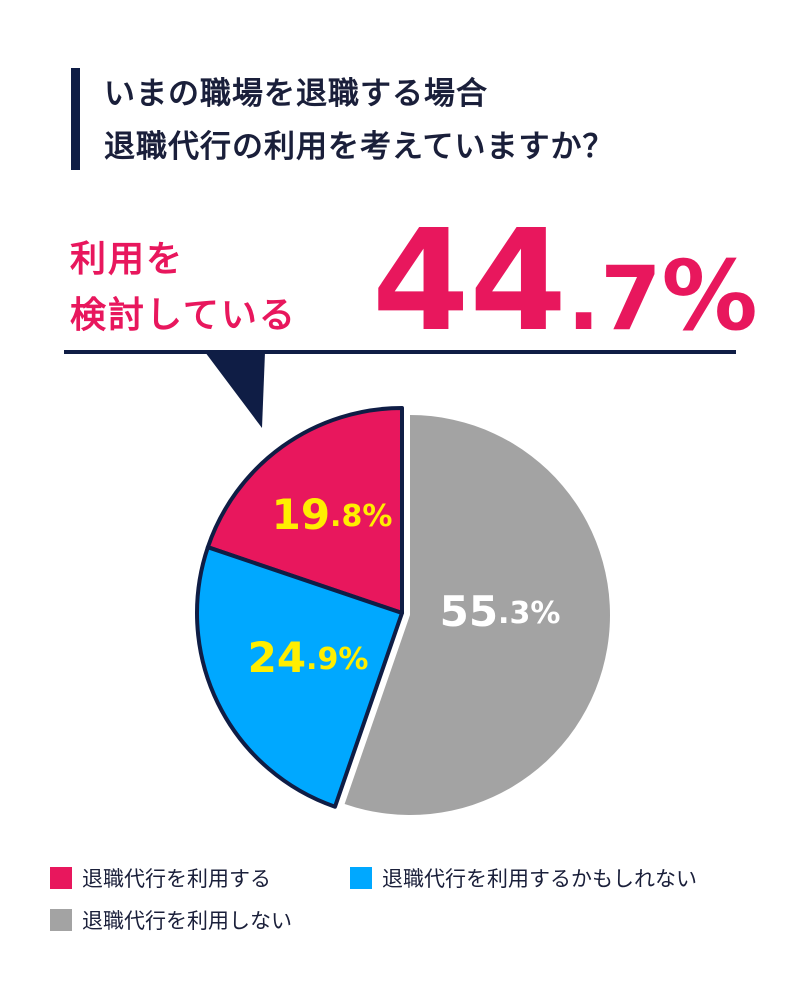 Image resolution: width=800 pixels, height=1000 pixels. Describe the element at coordinates (614, 298) in the screenshot. I see `callout-value-dec: .7` at that location.